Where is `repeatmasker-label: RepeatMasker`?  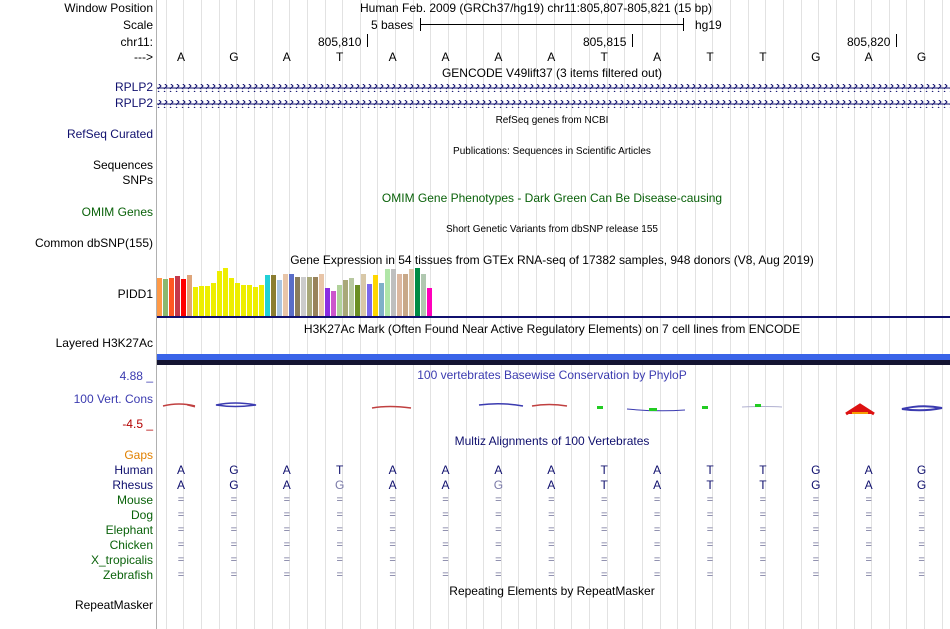
repeatmasker-label: RepeatMasker is located at coordinates (113, 605).